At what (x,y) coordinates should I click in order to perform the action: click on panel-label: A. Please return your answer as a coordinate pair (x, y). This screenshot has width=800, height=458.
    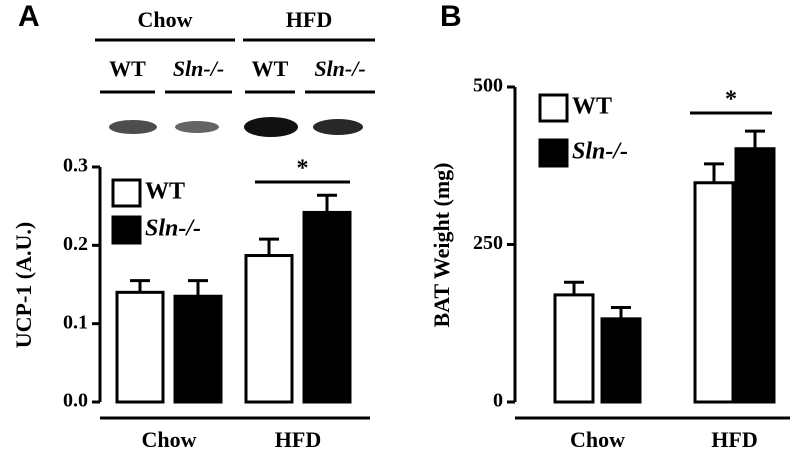
    Looking at the image, I should click on (29, 16).